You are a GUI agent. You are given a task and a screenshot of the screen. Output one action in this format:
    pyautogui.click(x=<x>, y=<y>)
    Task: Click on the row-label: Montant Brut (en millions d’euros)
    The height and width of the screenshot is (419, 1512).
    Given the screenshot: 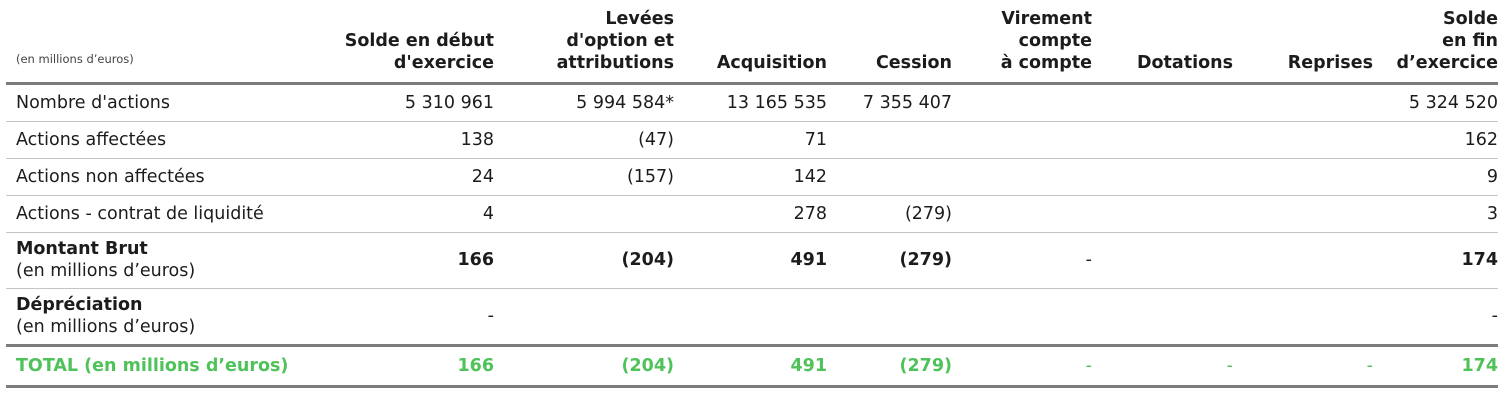 What is the action you would take?
    pyautogui.click(x=164, y=260)
    